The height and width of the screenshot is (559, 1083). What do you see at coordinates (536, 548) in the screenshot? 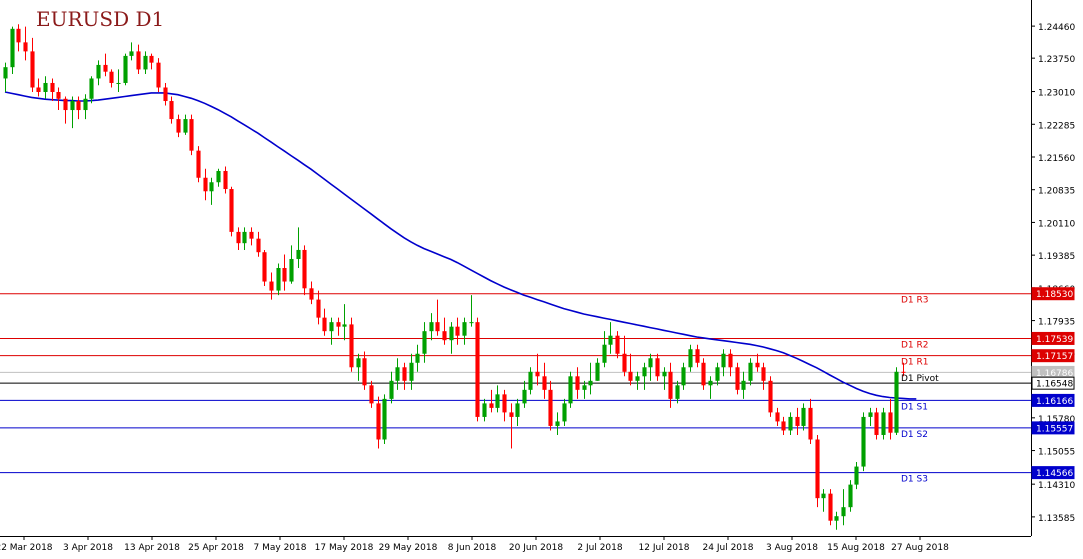
I see `x-tick-label: 20 Jun 2018` at bounding box center [536, 548].